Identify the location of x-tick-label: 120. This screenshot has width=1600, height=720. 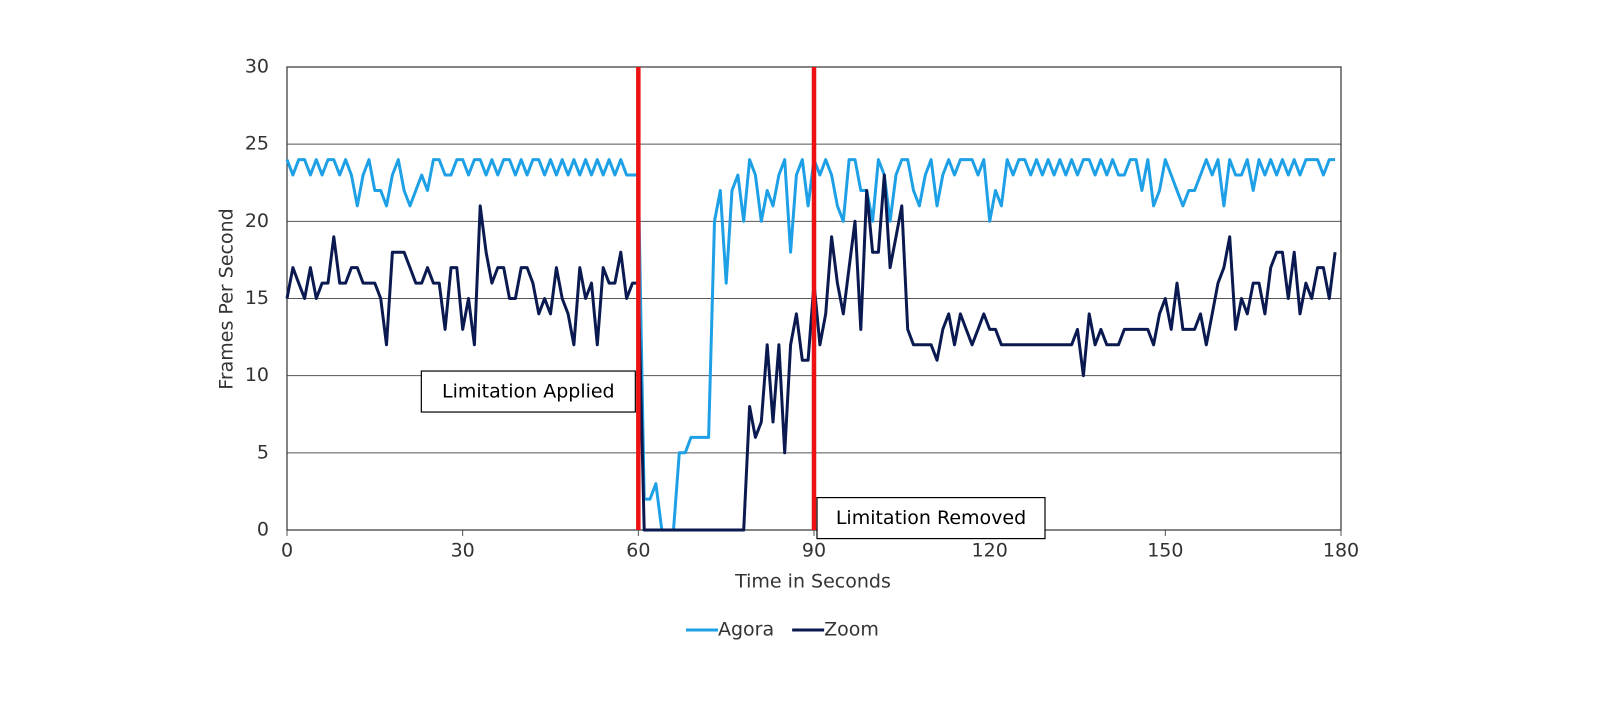
(990, 551).